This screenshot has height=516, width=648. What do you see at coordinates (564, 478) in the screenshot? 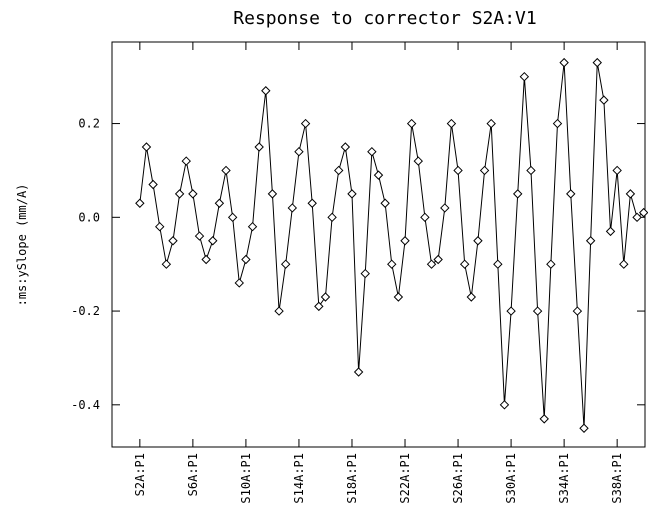
I see `x-tick-label: S34A:P1` at bounding box center [564, 478].